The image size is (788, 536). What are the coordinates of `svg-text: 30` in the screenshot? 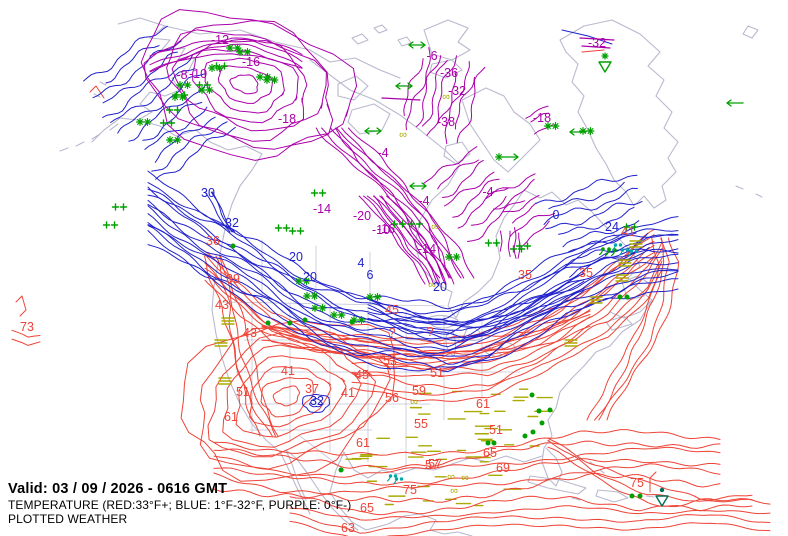 It's located at (208, 193).